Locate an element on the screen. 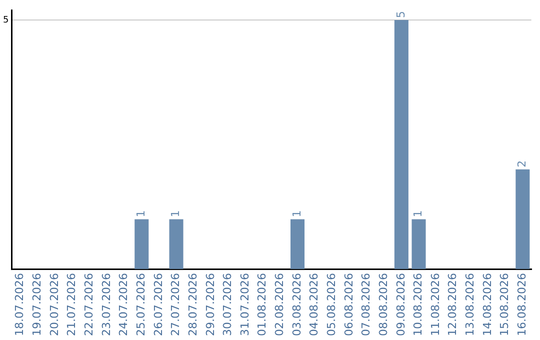  x-tick-label: 18.07.2026 is located at coordinates (19, 304).